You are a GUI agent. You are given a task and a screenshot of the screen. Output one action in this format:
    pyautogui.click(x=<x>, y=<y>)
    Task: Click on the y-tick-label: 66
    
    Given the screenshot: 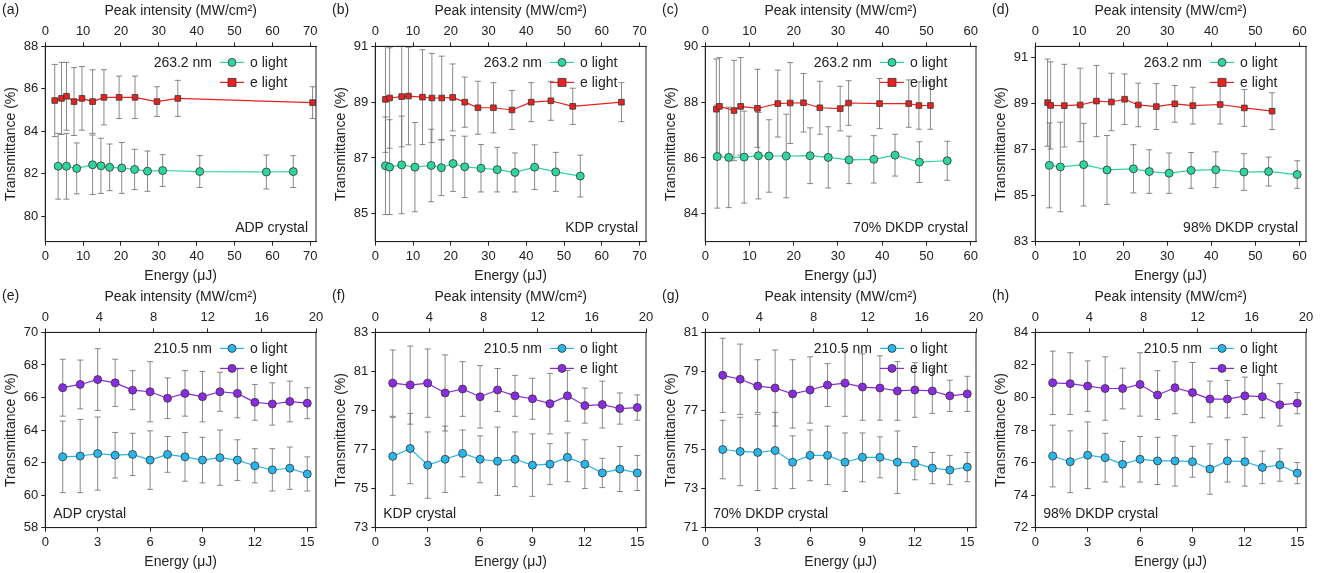 What is the action you would take?
    pyautogui.click(x=31, y=397)
    